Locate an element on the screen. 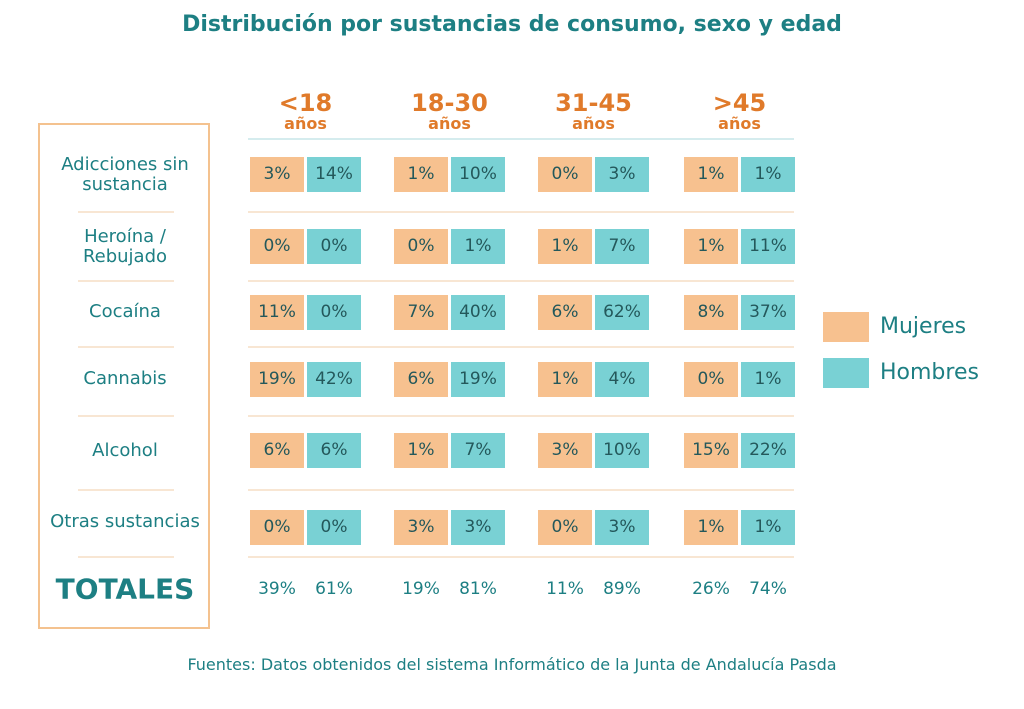 Image resolution: width=1024 pixels, height=709 pixels. legend-label: Mujeres is located at coordinates (923, 326).